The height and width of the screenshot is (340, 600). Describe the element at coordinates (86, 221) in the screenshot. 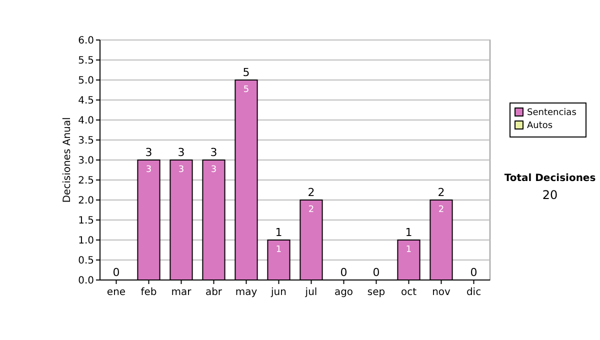

I see `y-tick-label: 1.5` at that location.